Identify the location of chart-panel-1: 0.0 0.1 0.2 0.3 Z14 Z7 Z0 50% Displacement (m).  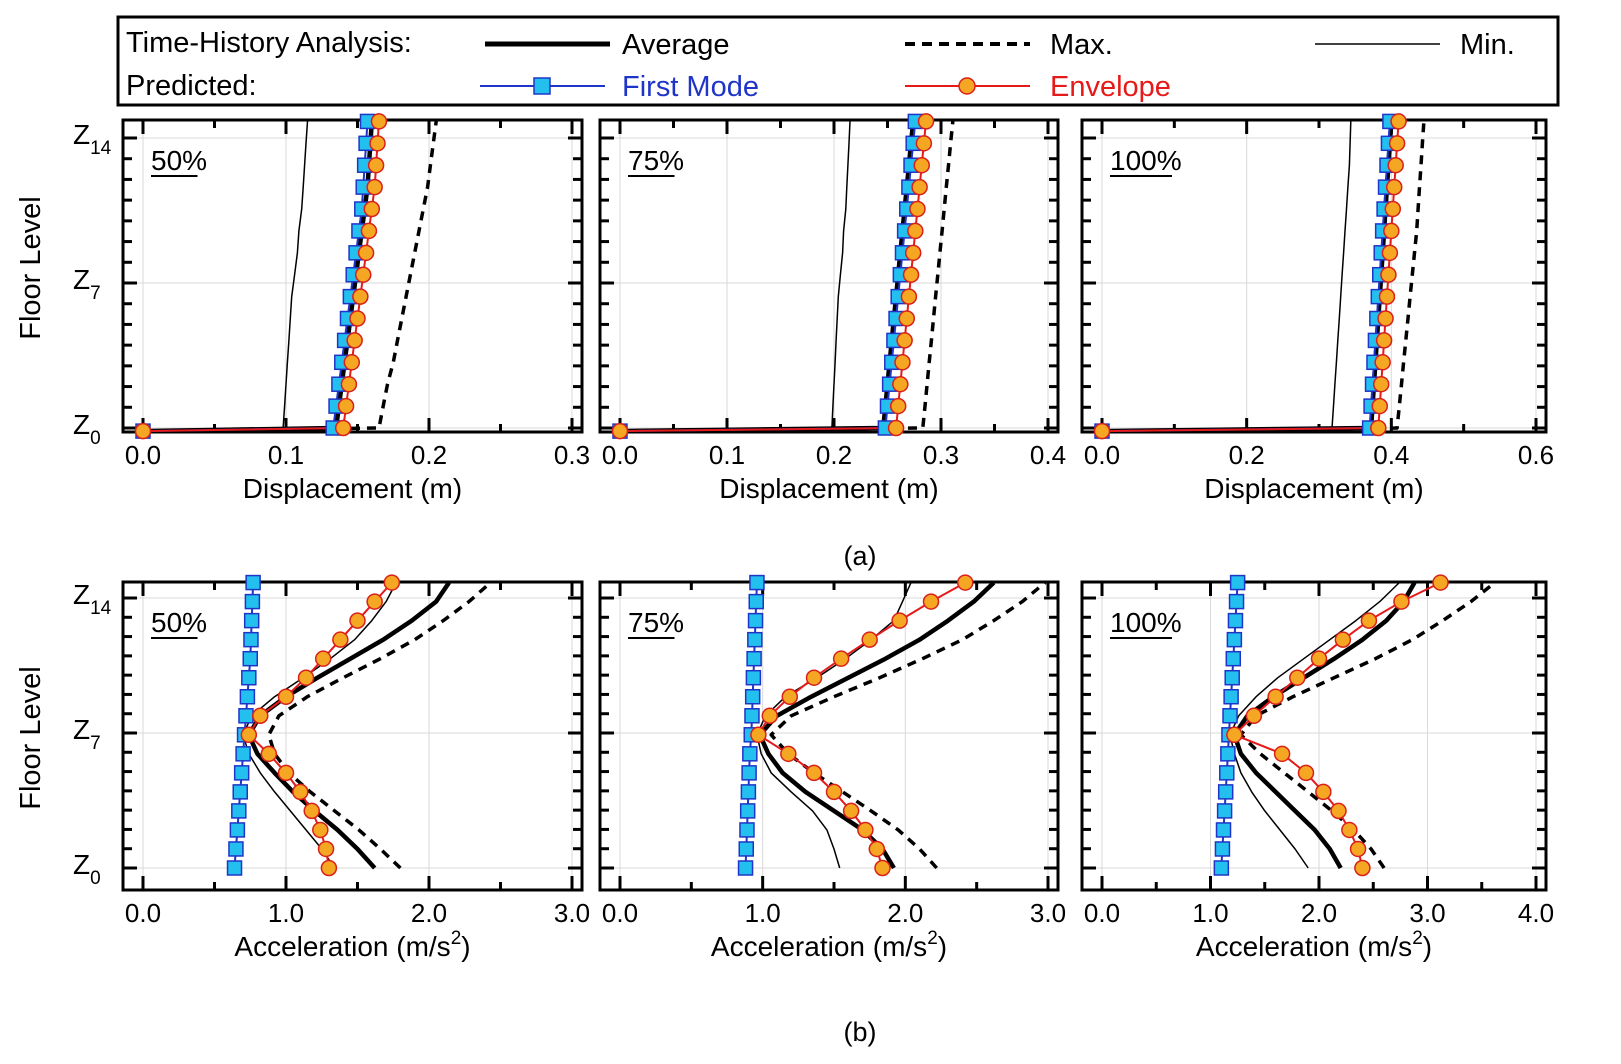
(331, 308).